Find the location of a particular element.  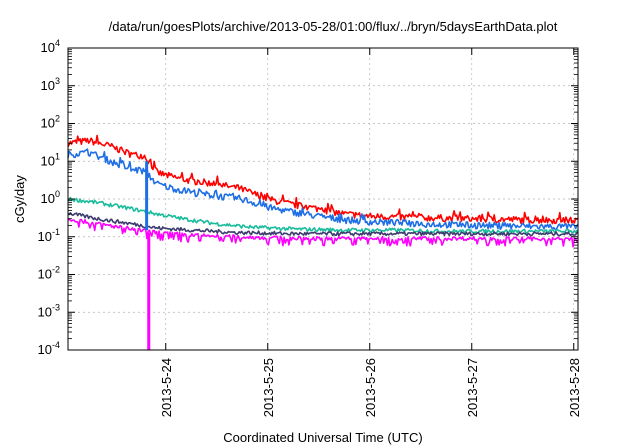

y-axis-label: cGy/day is located at coordinates (19, 199).